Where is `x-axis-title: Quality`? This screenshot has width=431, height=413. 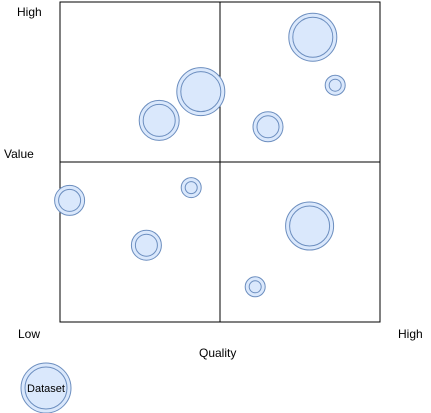
x-axis-title: Quality is located at coordinates (217, 353).